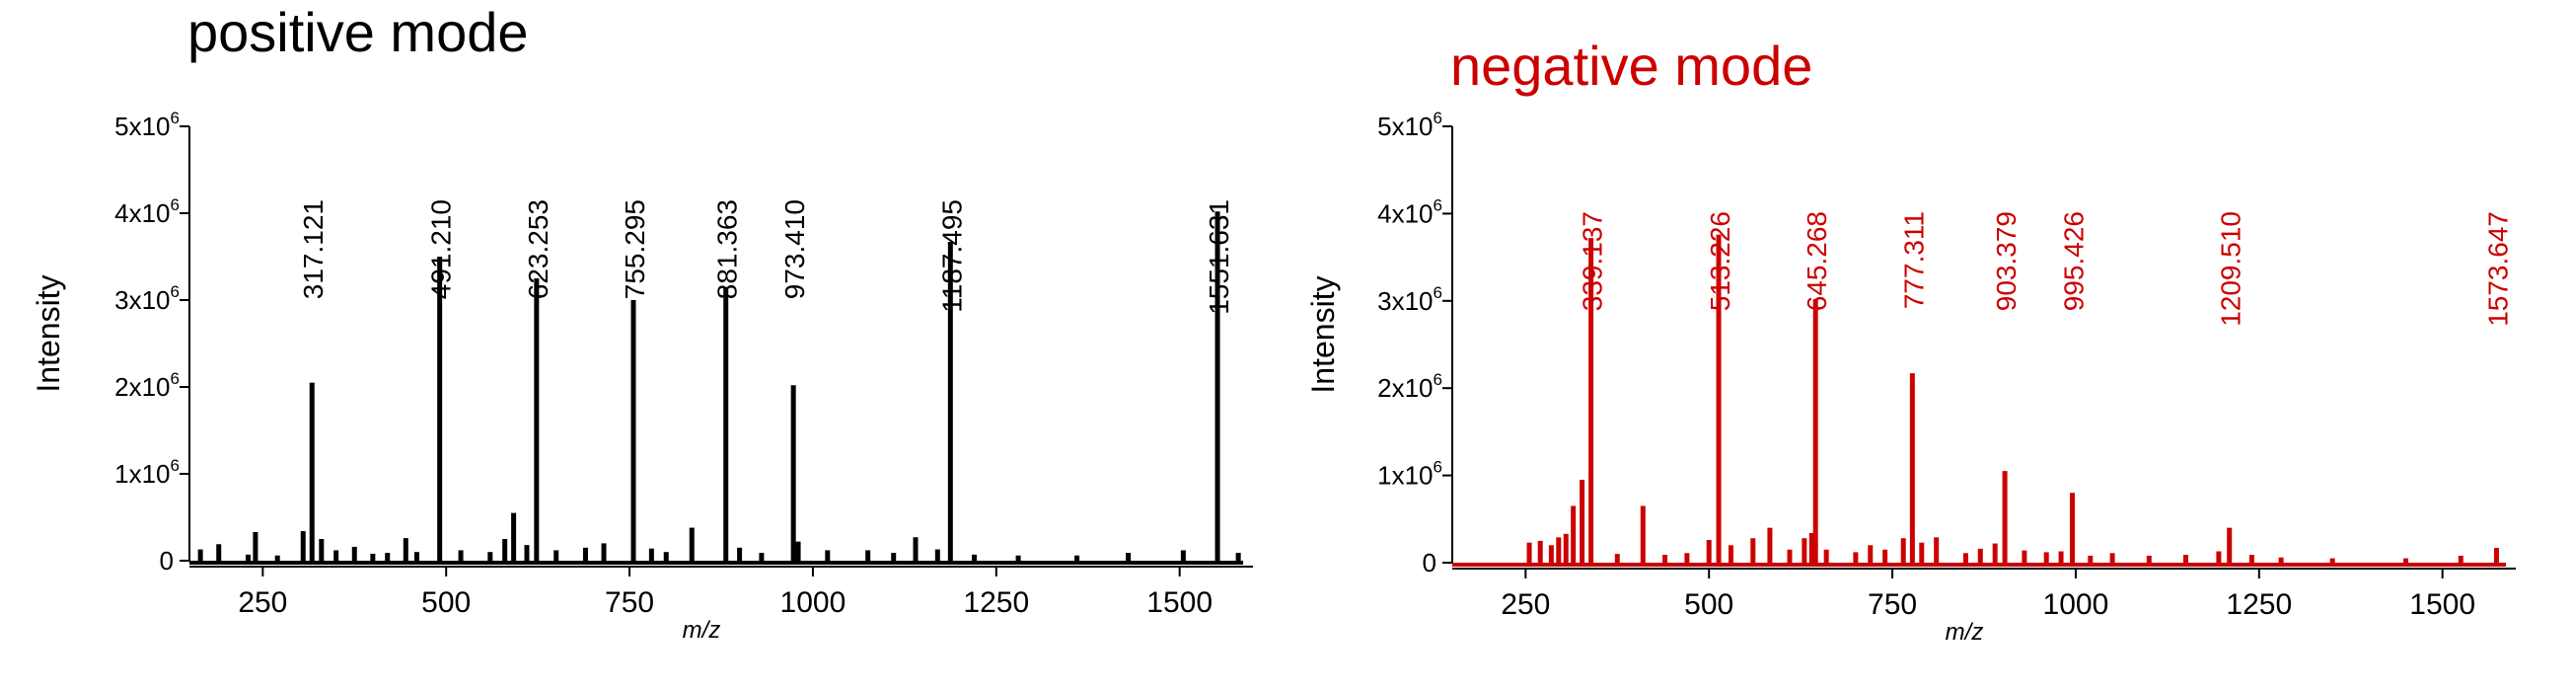 The width and height of the screenshot is (2576, 691). I want to click on peak-annotation: 513.226, so click(1720, 261).